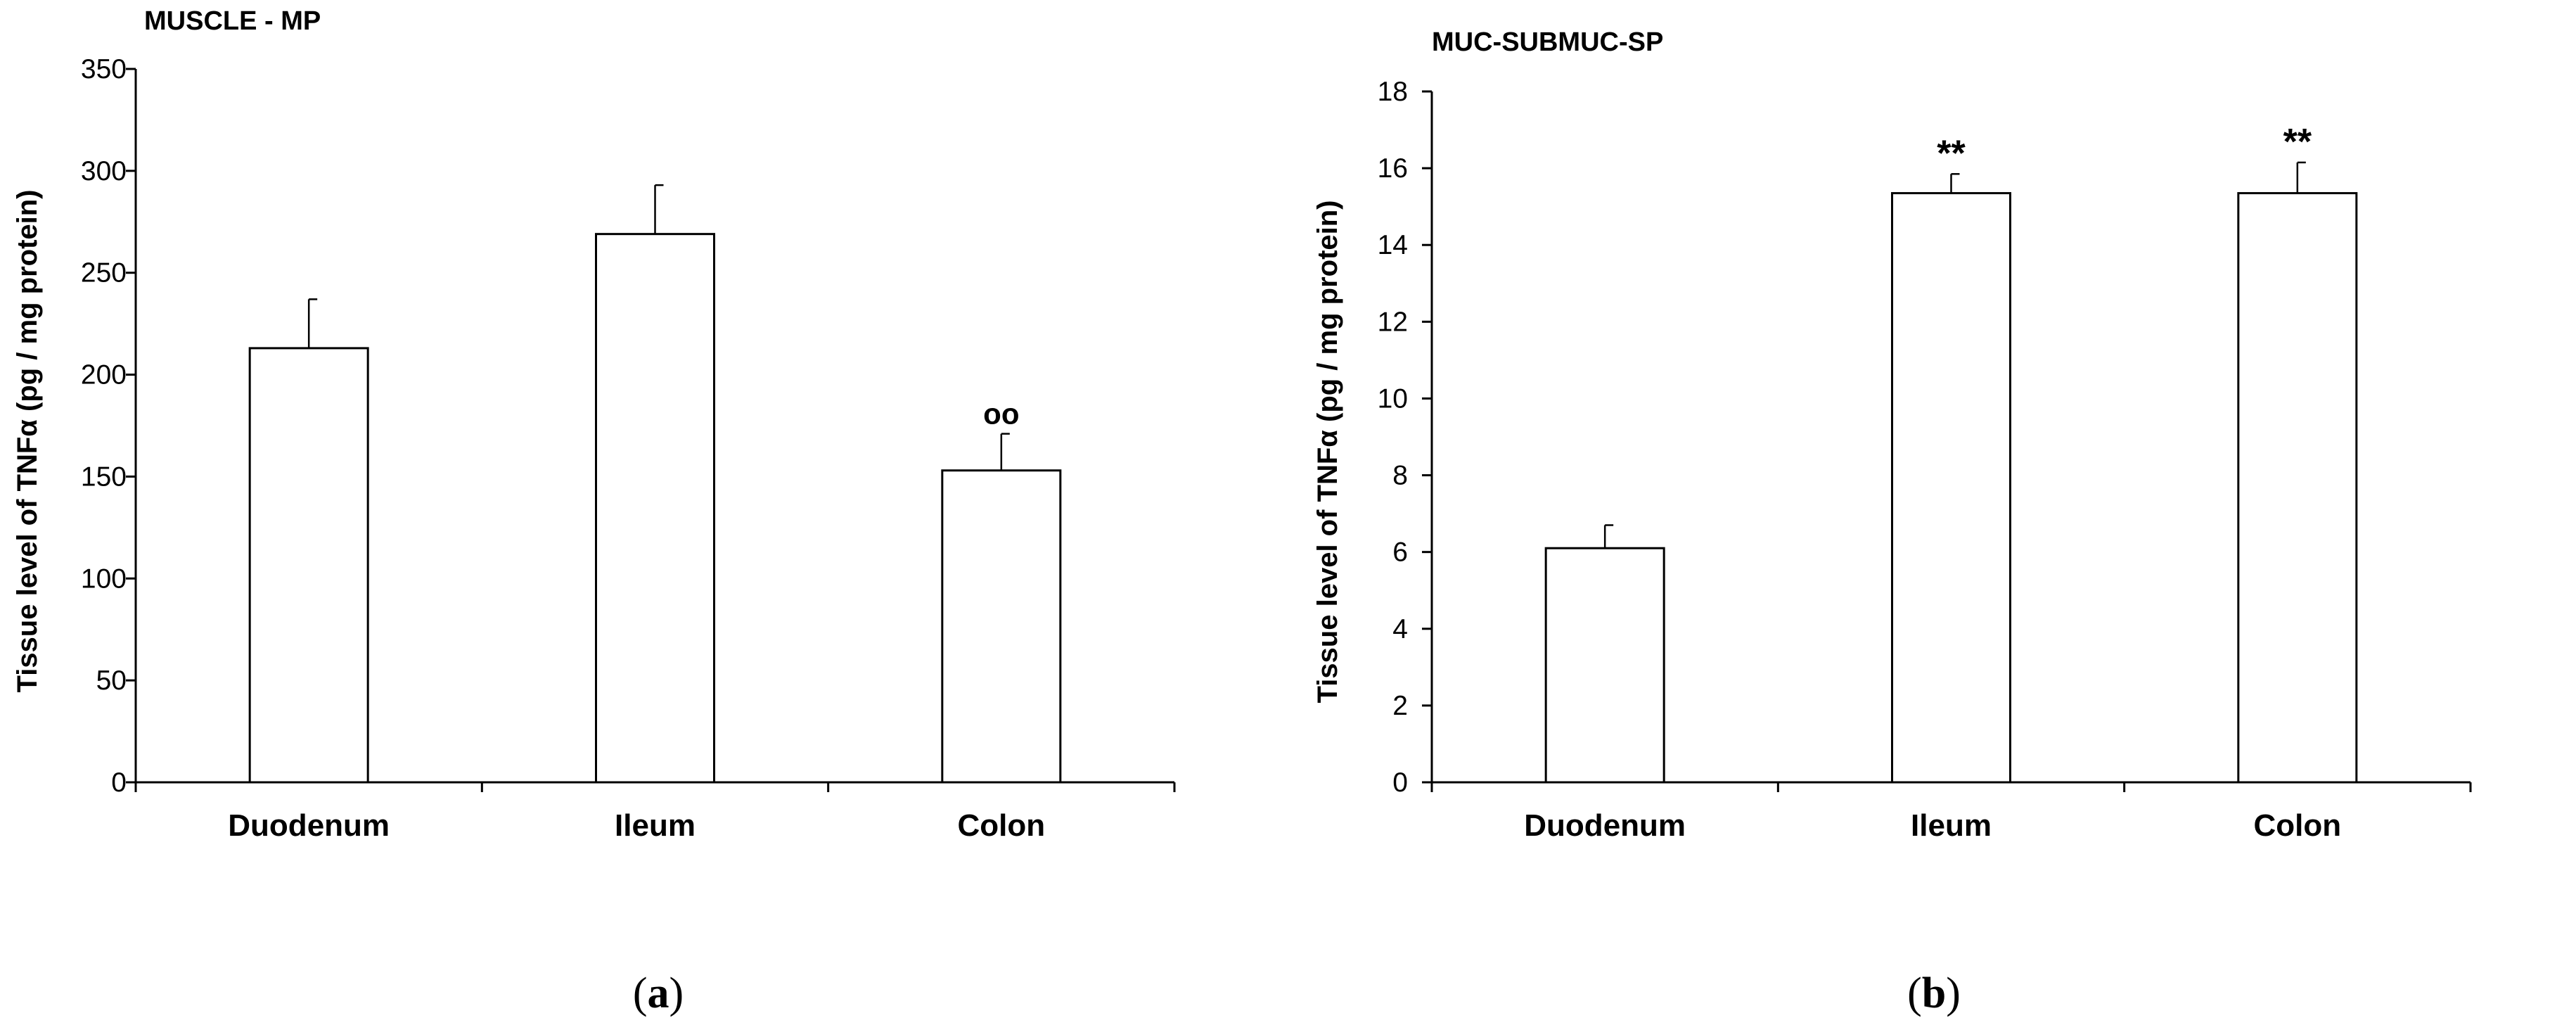  I want to click on y-axis-label-b: Tissue level of TNFα (pg / mg protein), so click(1327, 451).